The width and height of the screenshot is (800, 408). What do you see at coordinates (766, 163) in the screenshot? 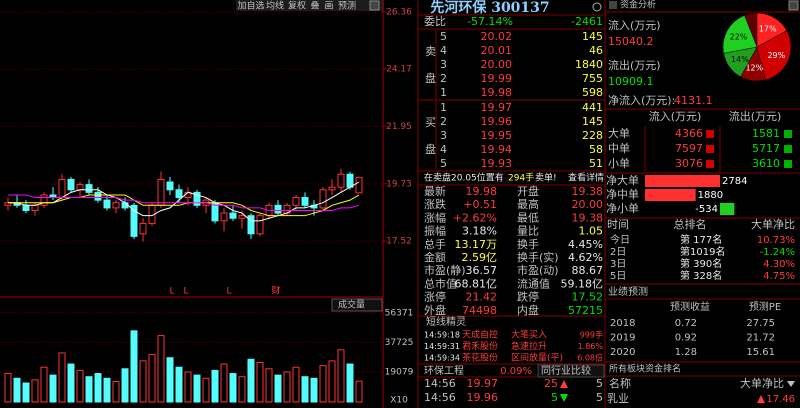
I see `label: 3610` at bounding box center [766, 163].